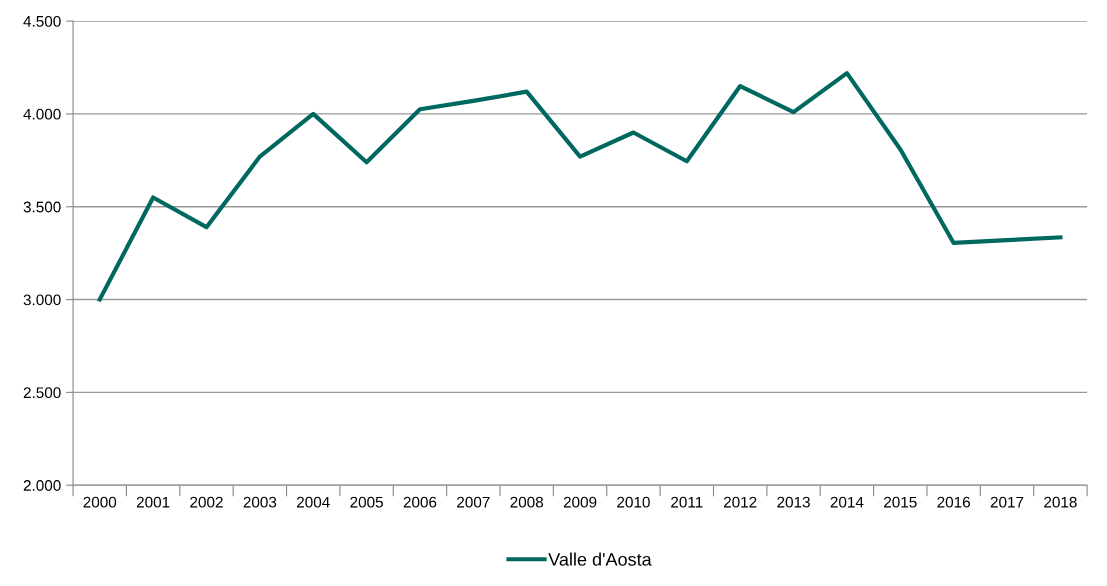  What do you see at coordinates (153, 502) in the screenshot?
I see `x-tick-label: 2001` at bounding box center [153, 502].